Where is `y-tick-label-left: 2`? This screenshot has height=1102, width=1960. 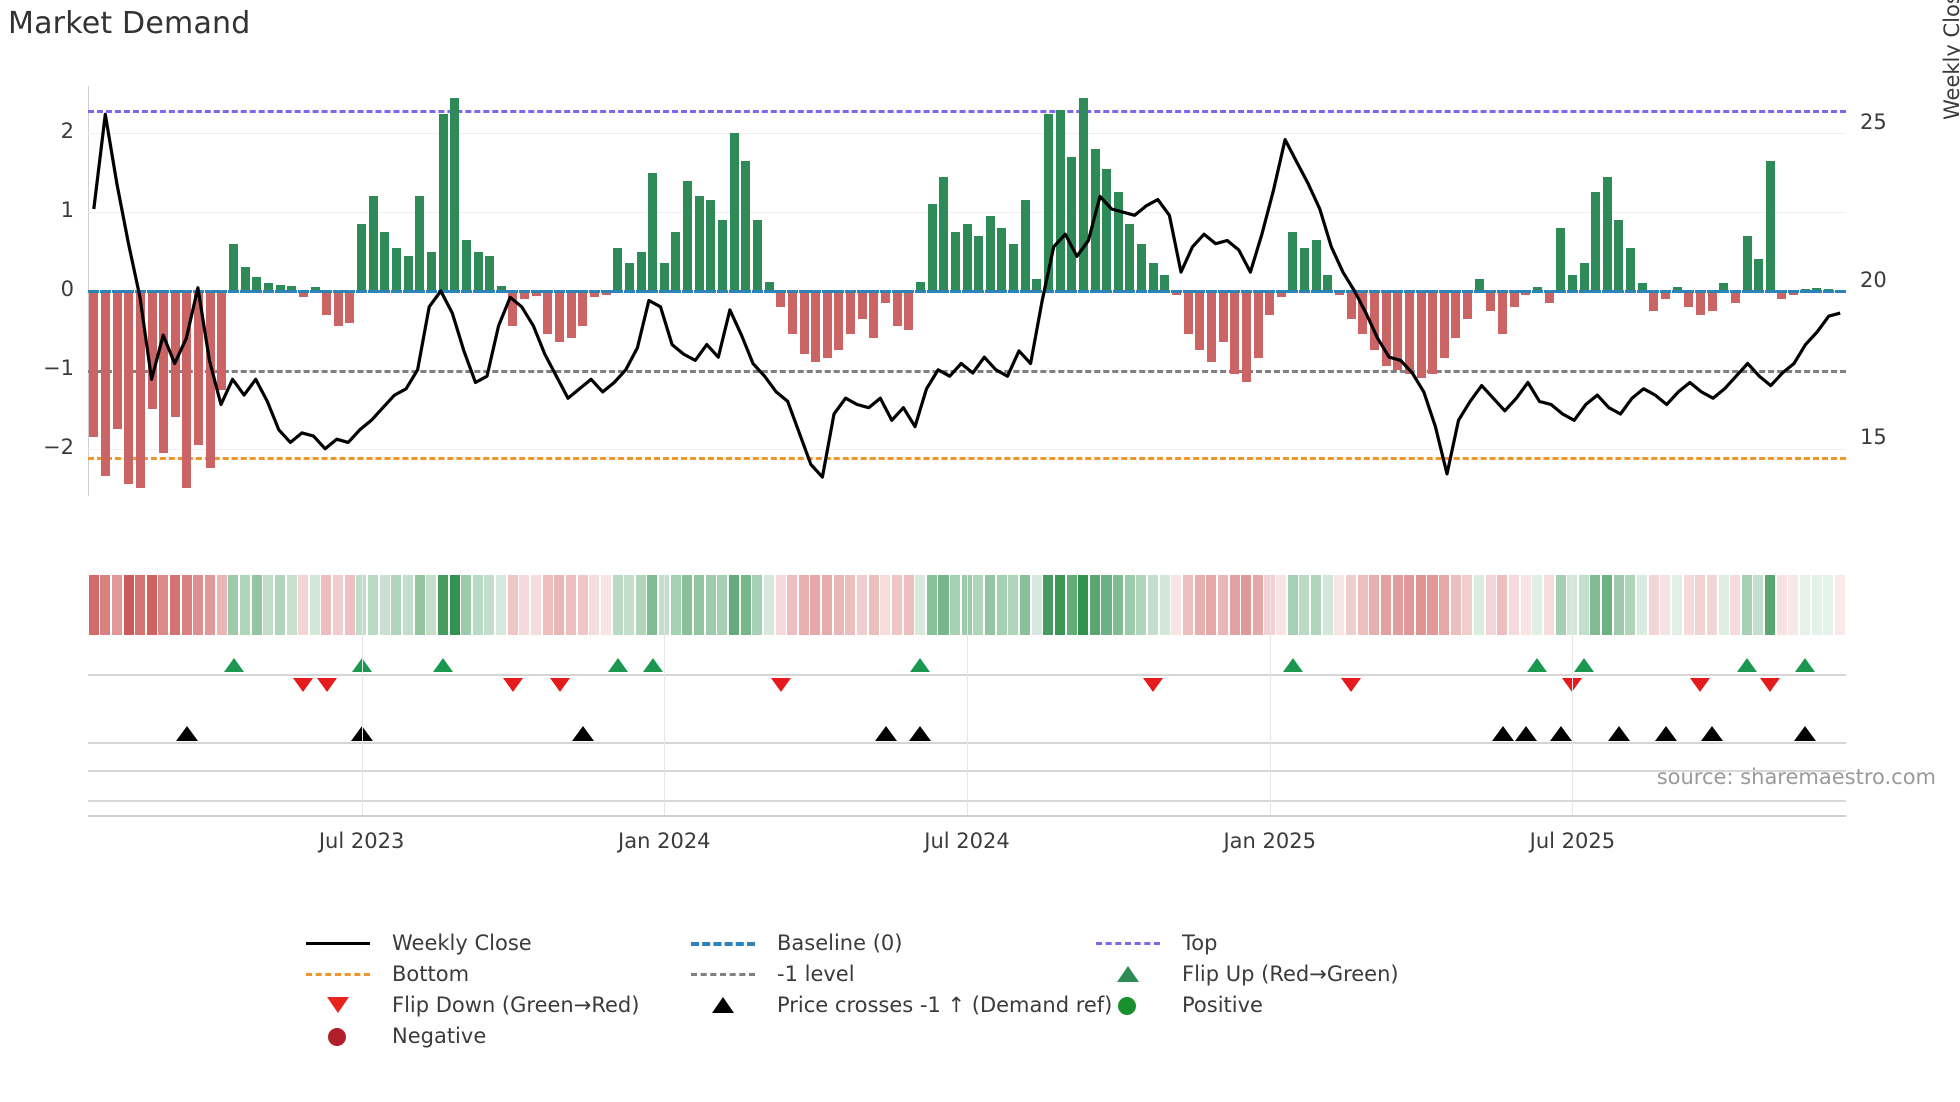 y-tick-label-left: 2 is located at coordinates (67, 131).